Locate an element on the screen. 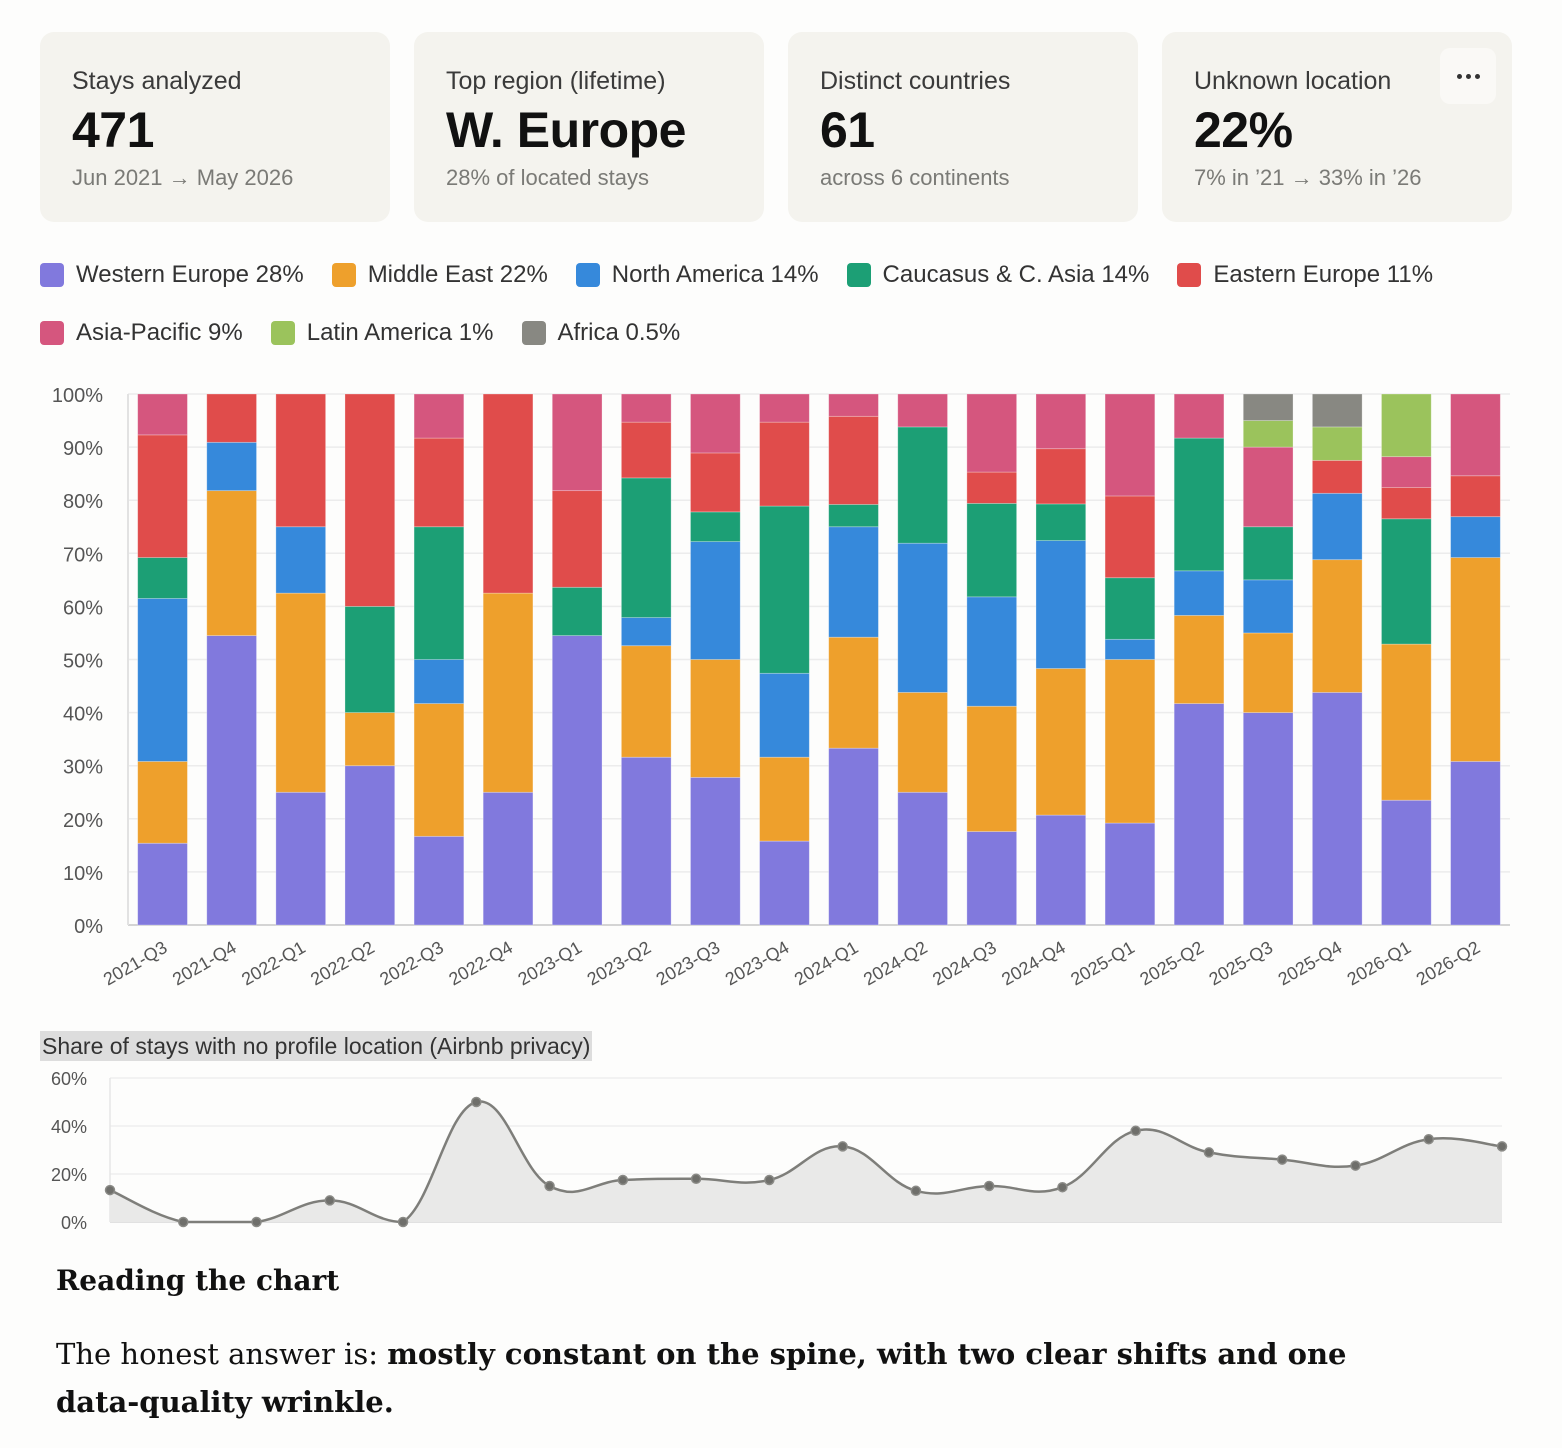  legend-item: Eastern Europe 11% is located at coordinates (1305, 275).